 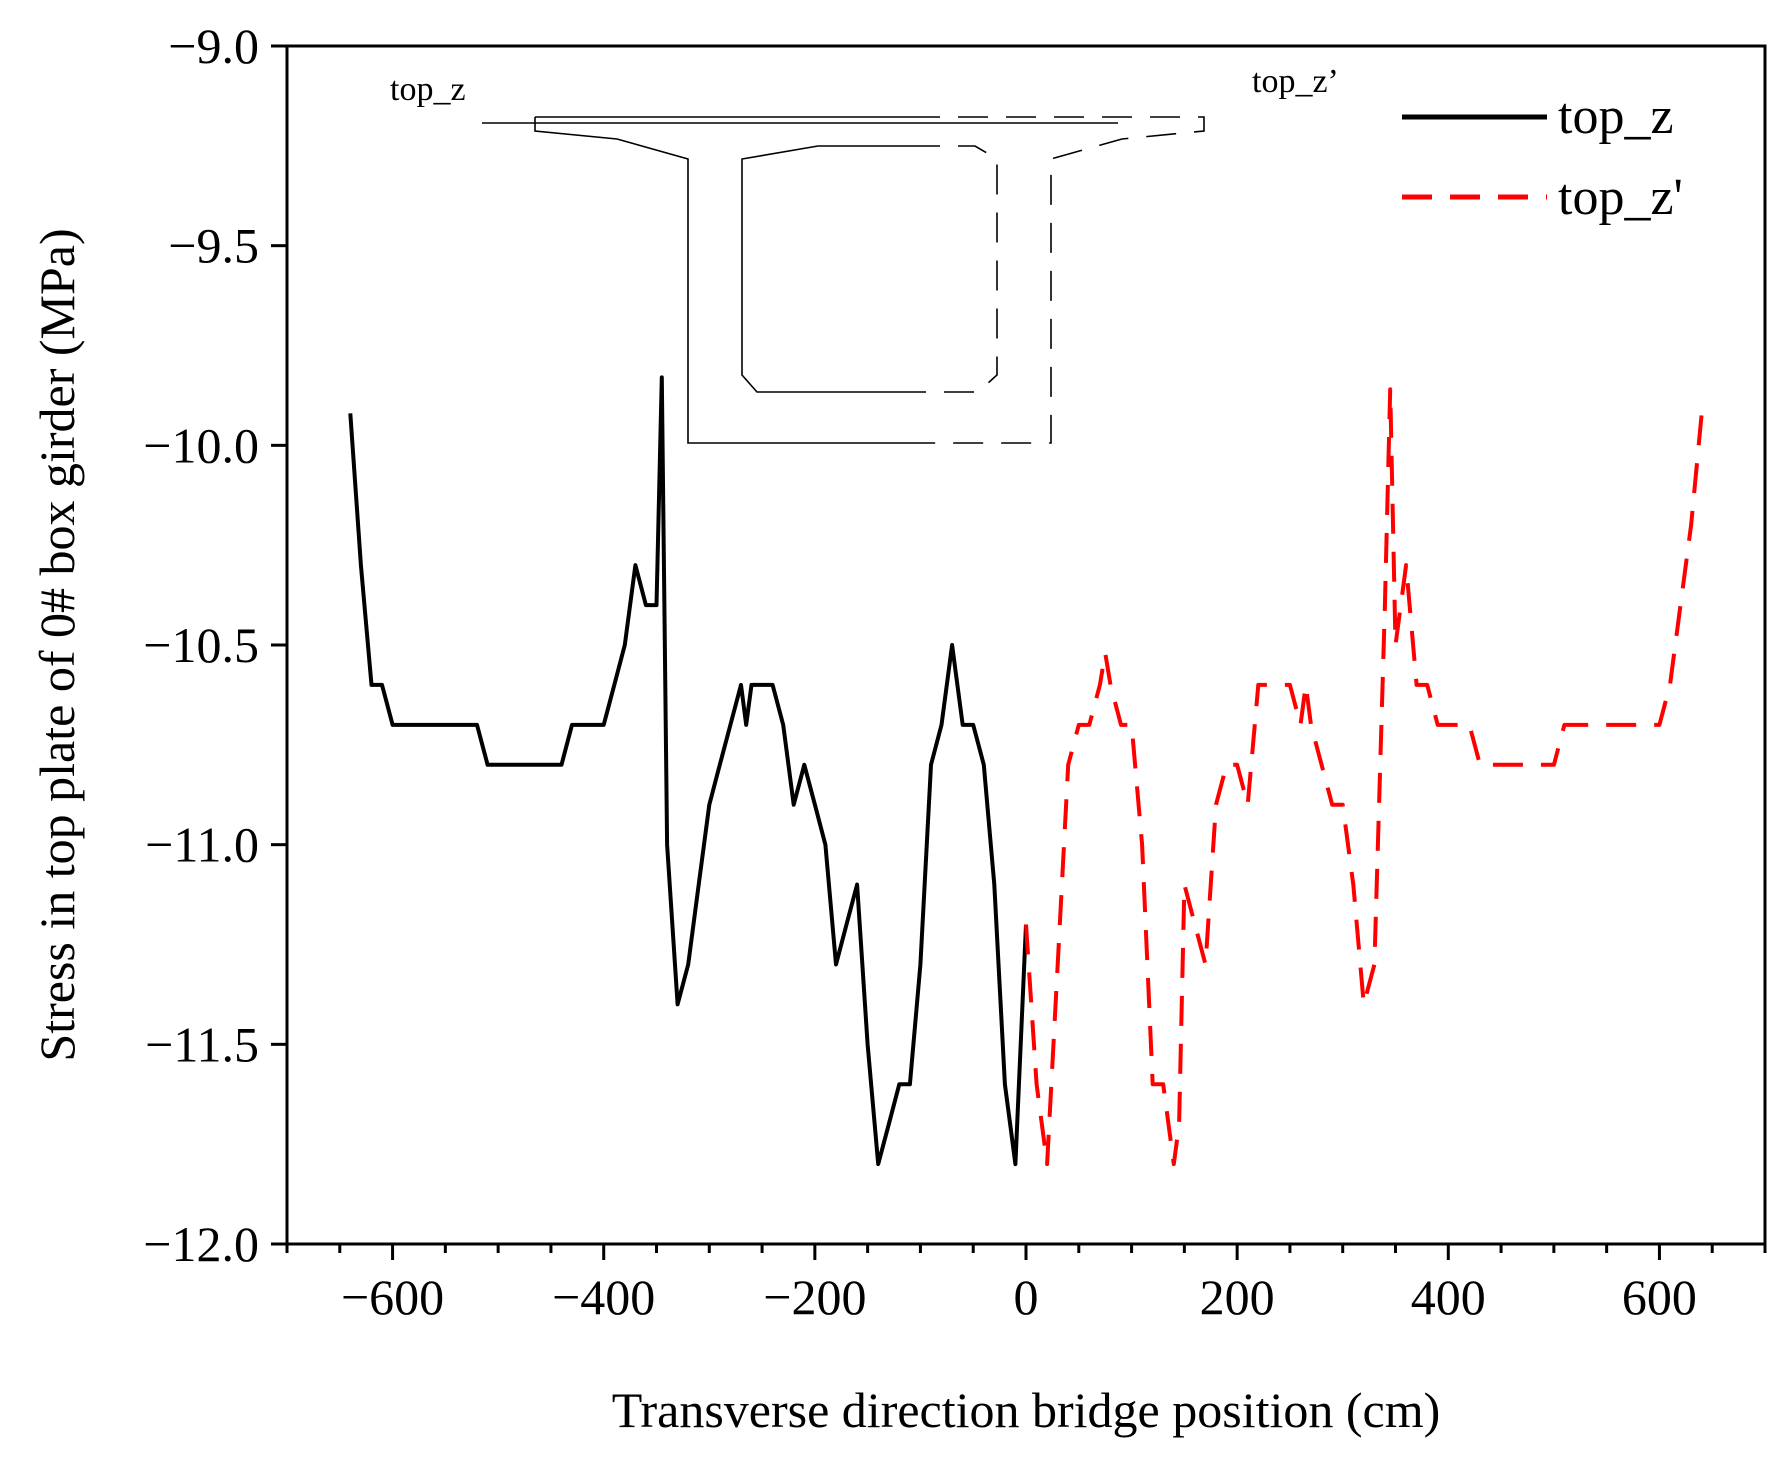 I want to click on x-tick-label: 200, so click(x=1237, y=1297).